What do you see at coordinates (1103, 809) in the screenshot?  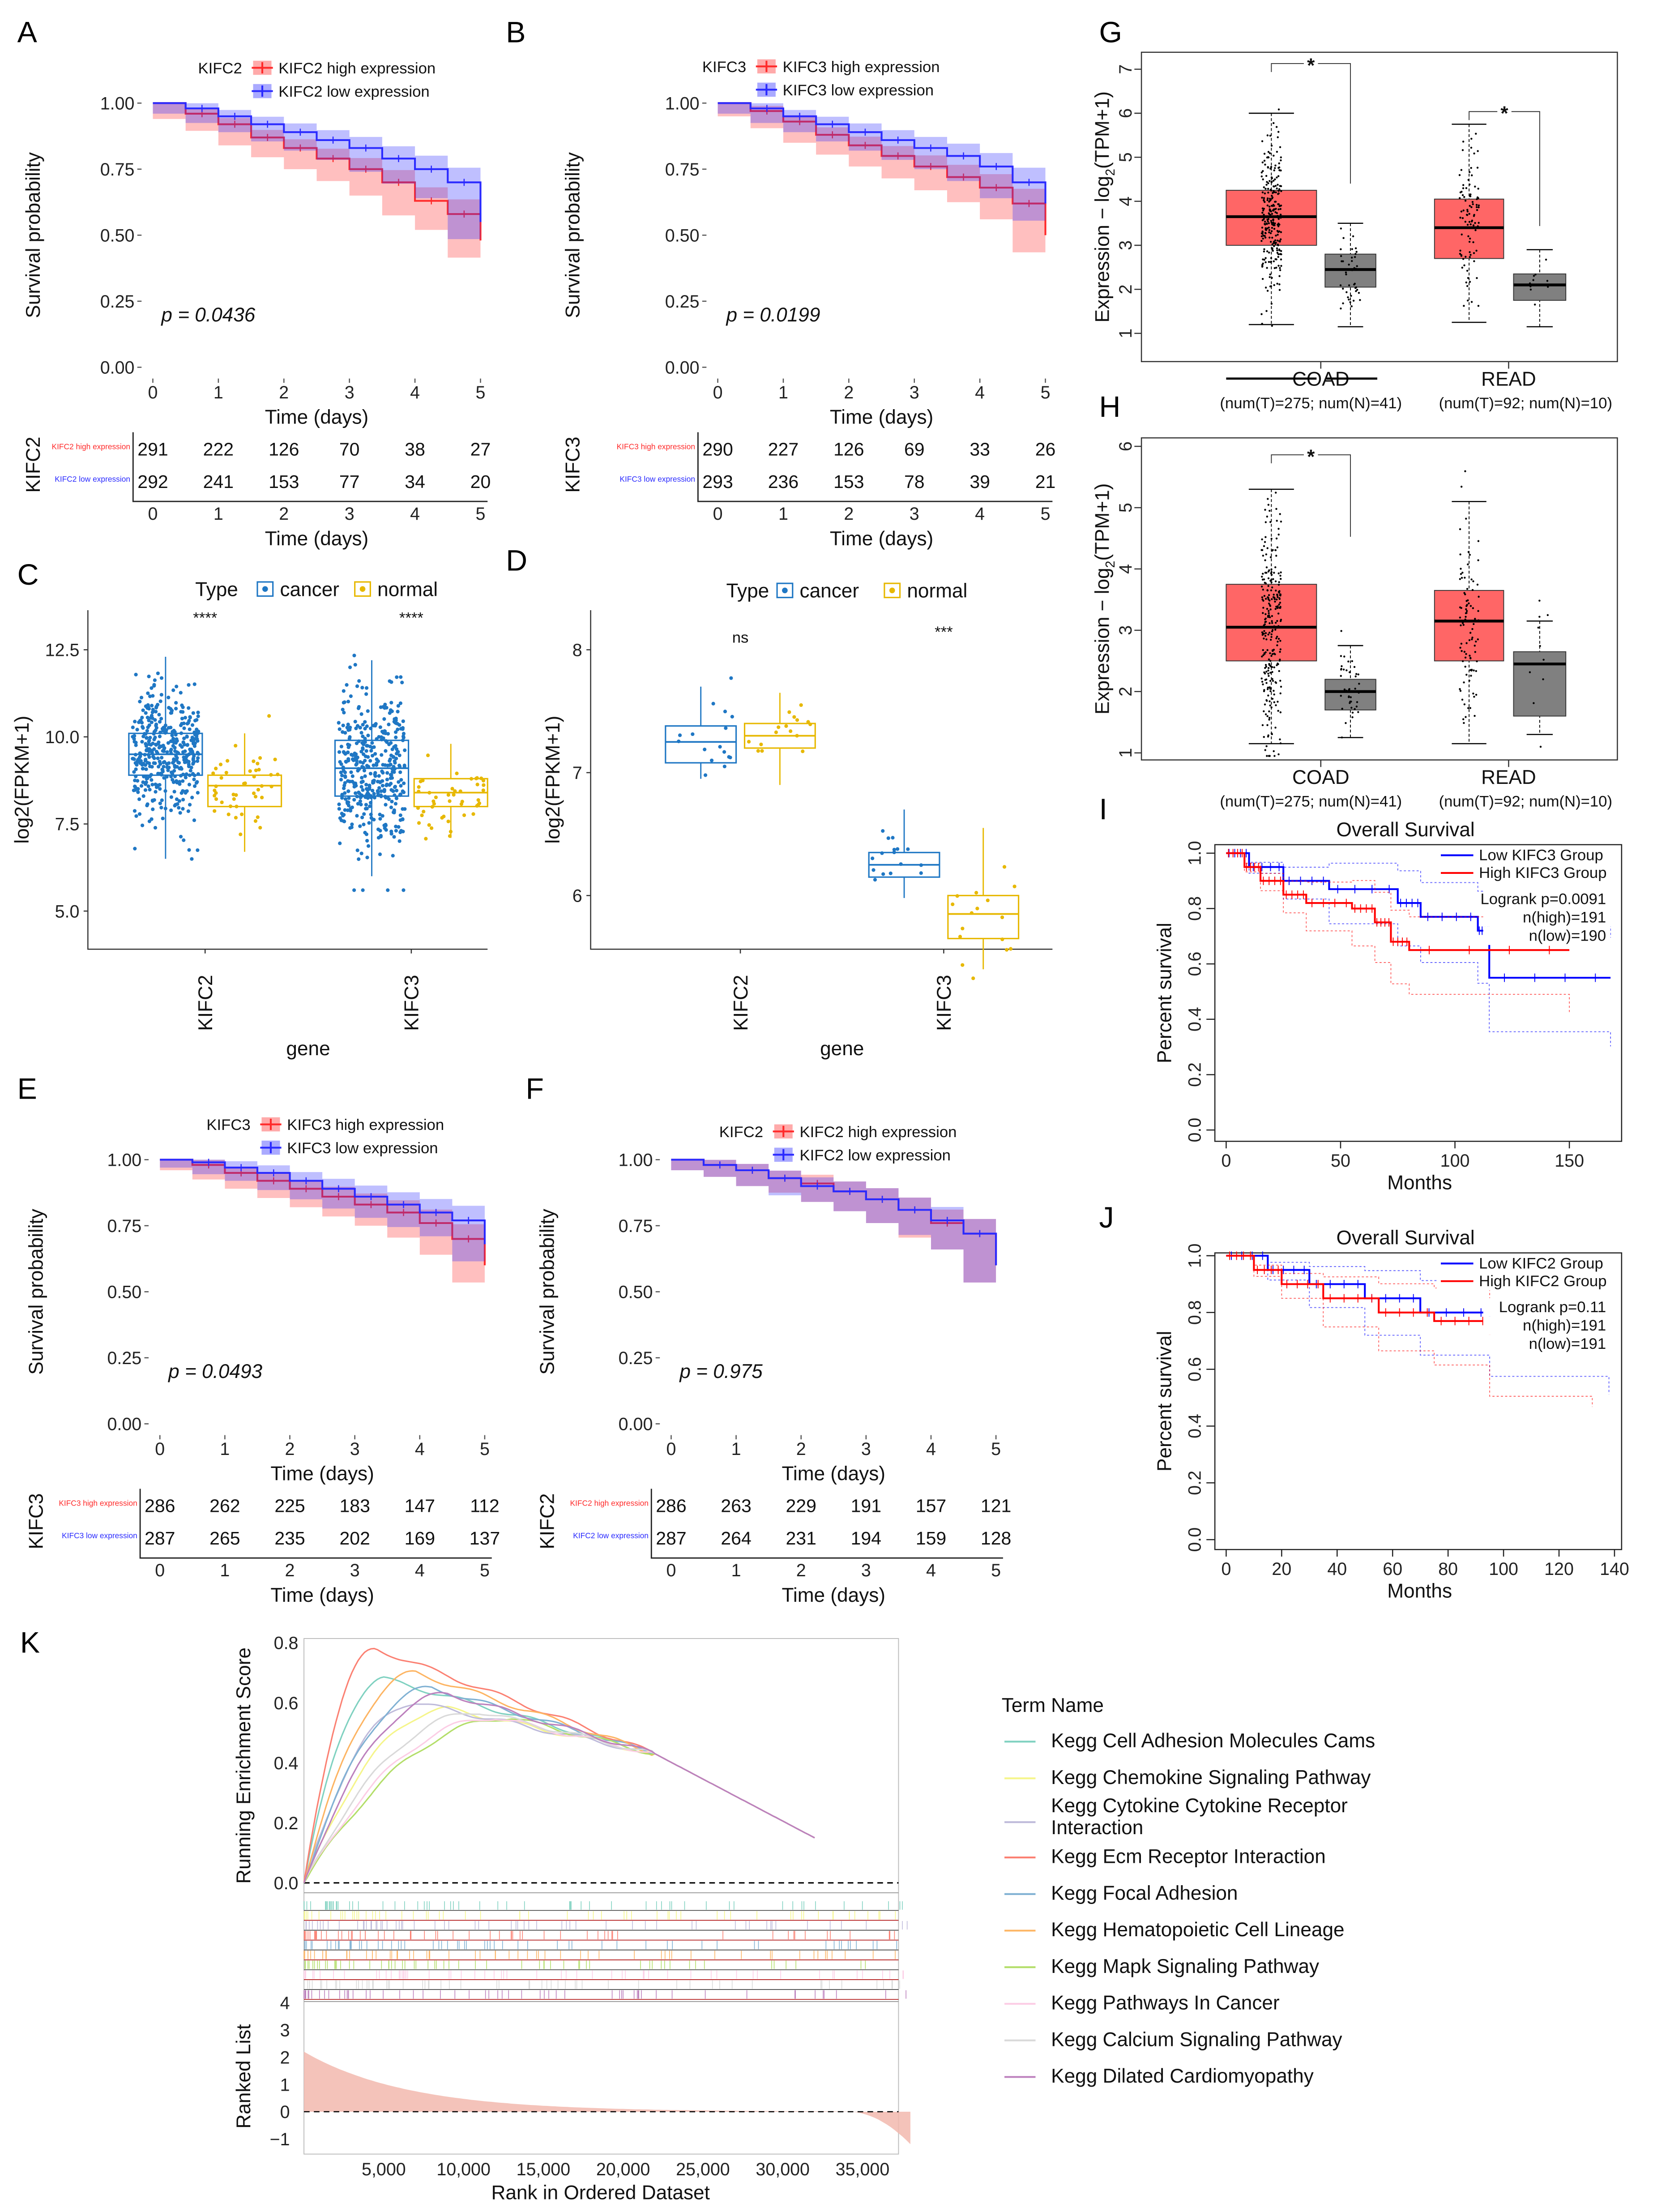 I see `panel-letter: I` at bounding box center [1103, 809].